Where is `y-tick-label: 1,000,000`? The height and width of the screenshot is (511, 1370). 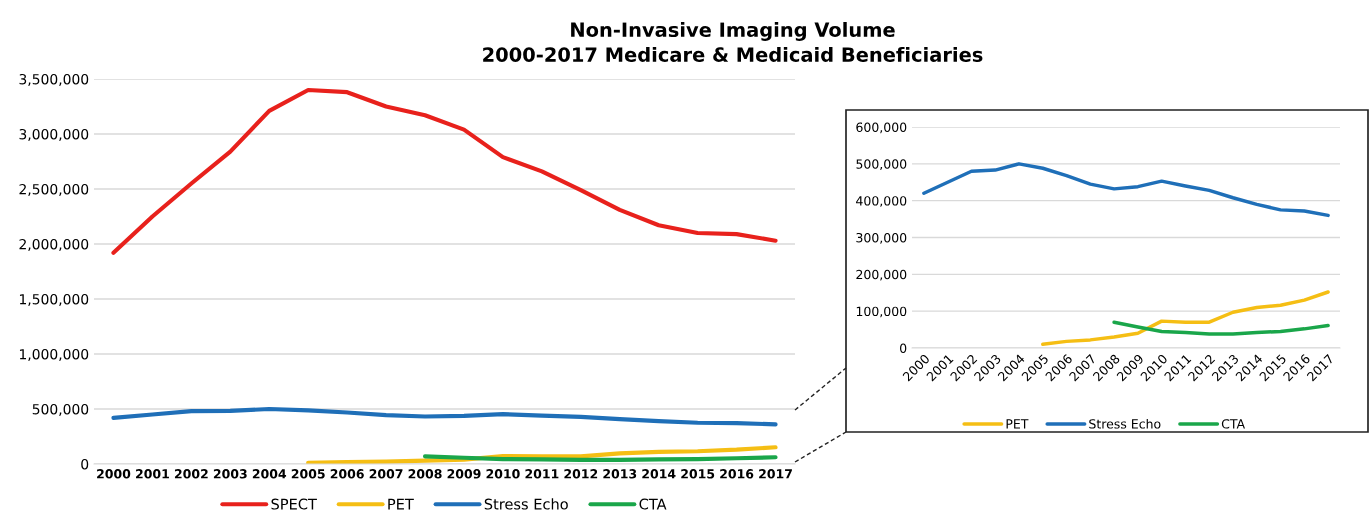
y-tick-label: 1,000,000 is located at coordinates (54, 354).